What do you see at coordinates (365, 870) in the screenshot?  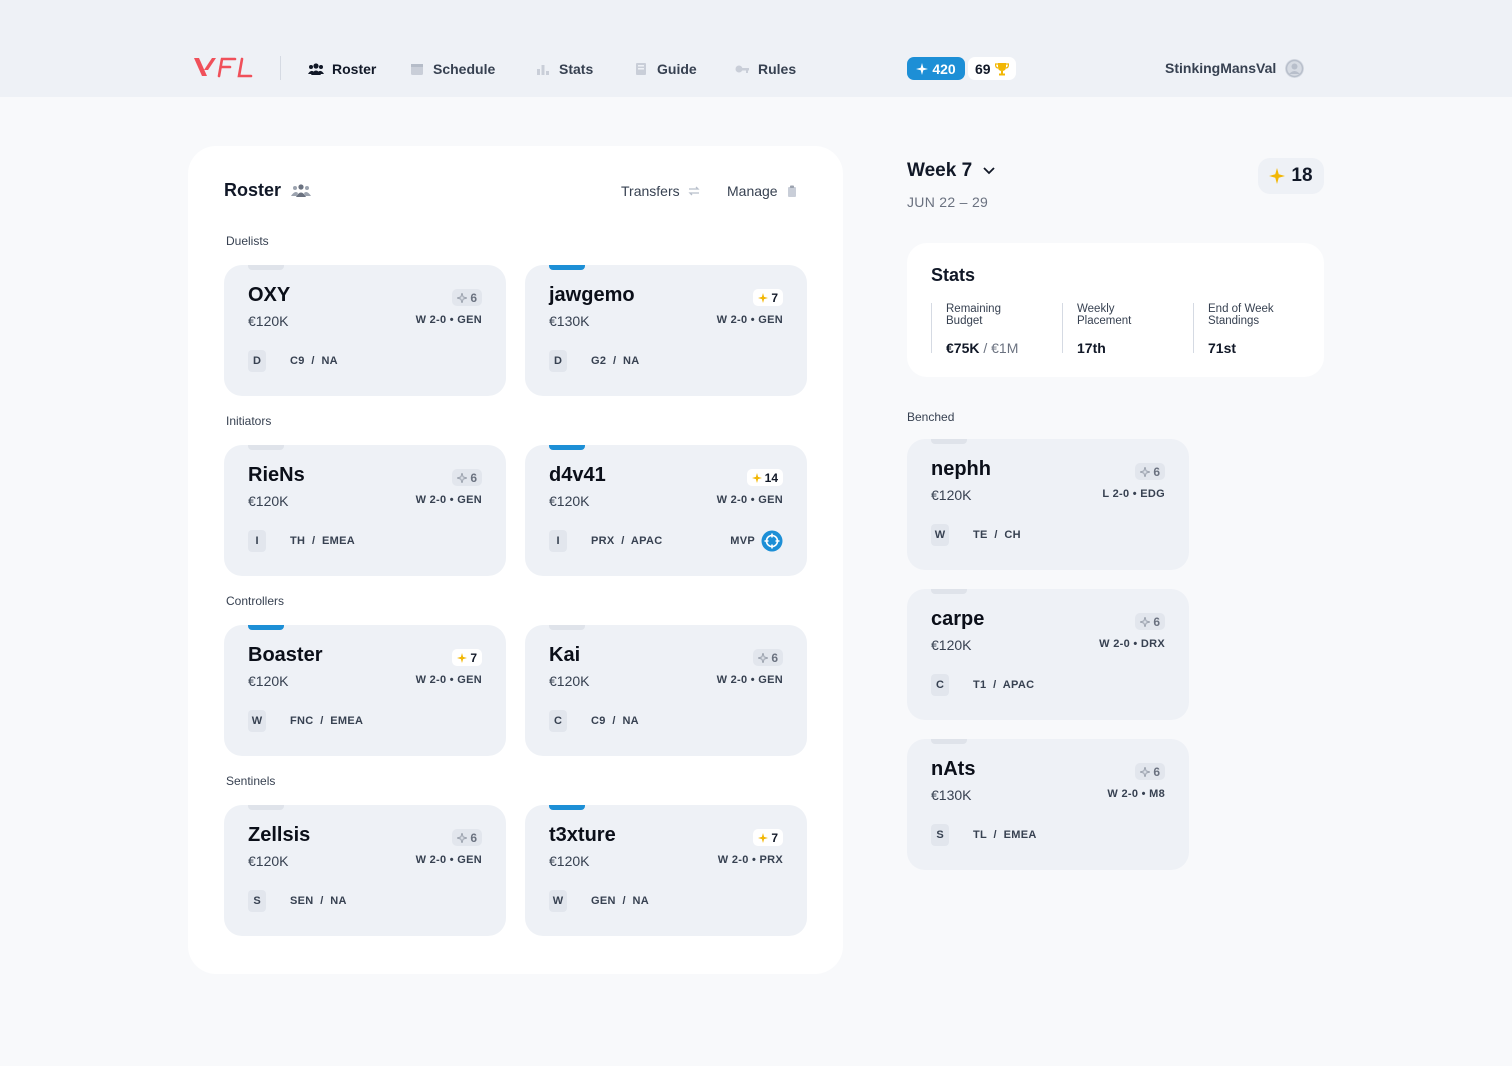 I see `player-card: Zellsis €120K 6 W 2-0 • GEN S SEN / NA` at bounding box center [365, 870].